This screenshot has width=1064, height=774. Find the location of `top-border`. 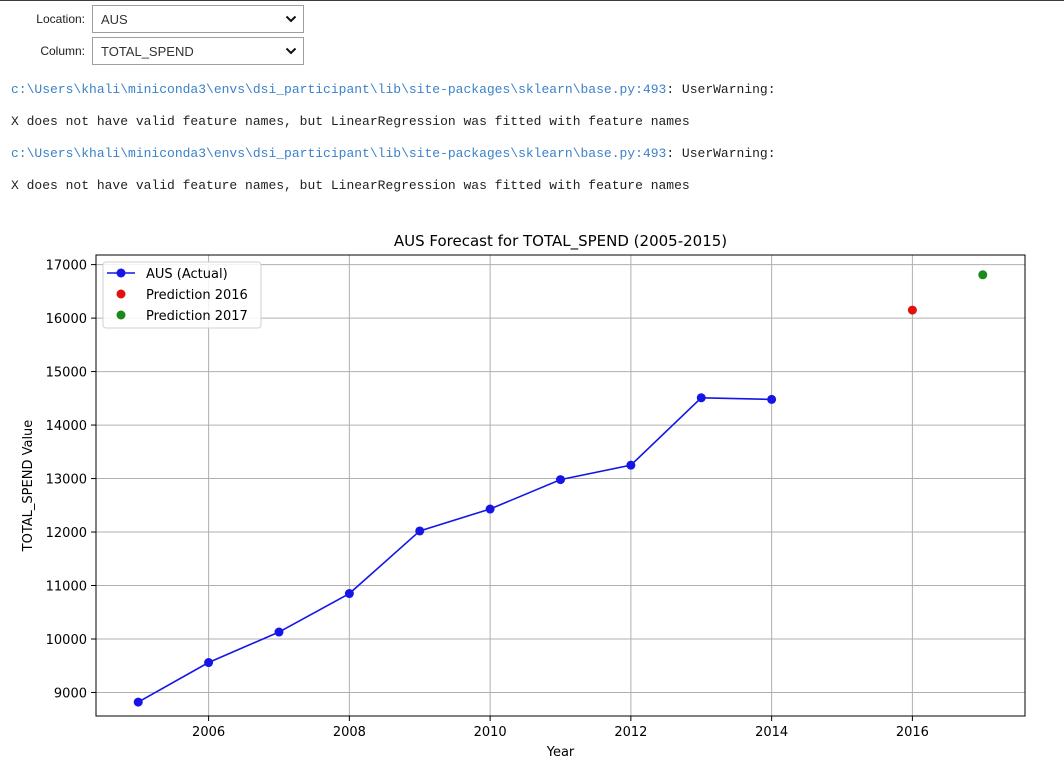

top-border is located at coordinates (532, 0).